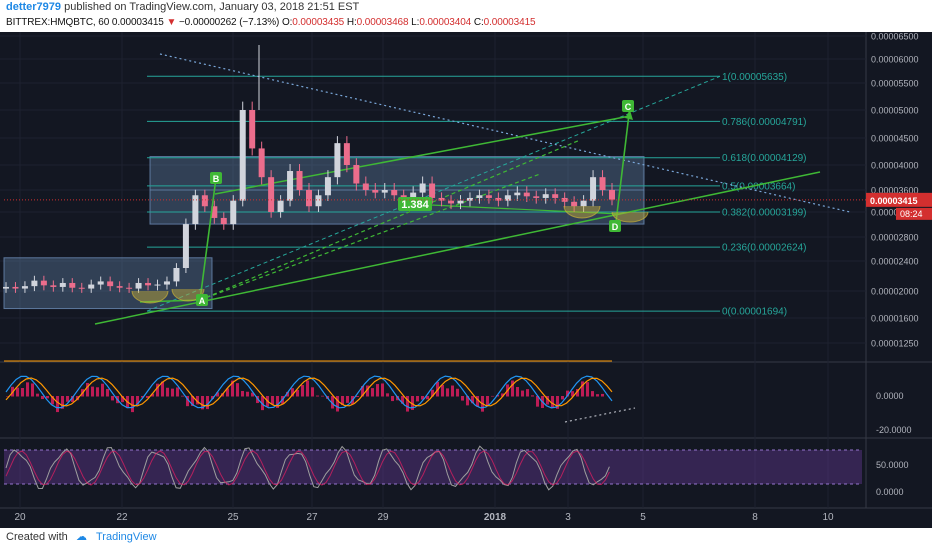 The height and width of the screenshot is (550, 932). I want to click on low-value: 0.00003404, so click(445, 22).